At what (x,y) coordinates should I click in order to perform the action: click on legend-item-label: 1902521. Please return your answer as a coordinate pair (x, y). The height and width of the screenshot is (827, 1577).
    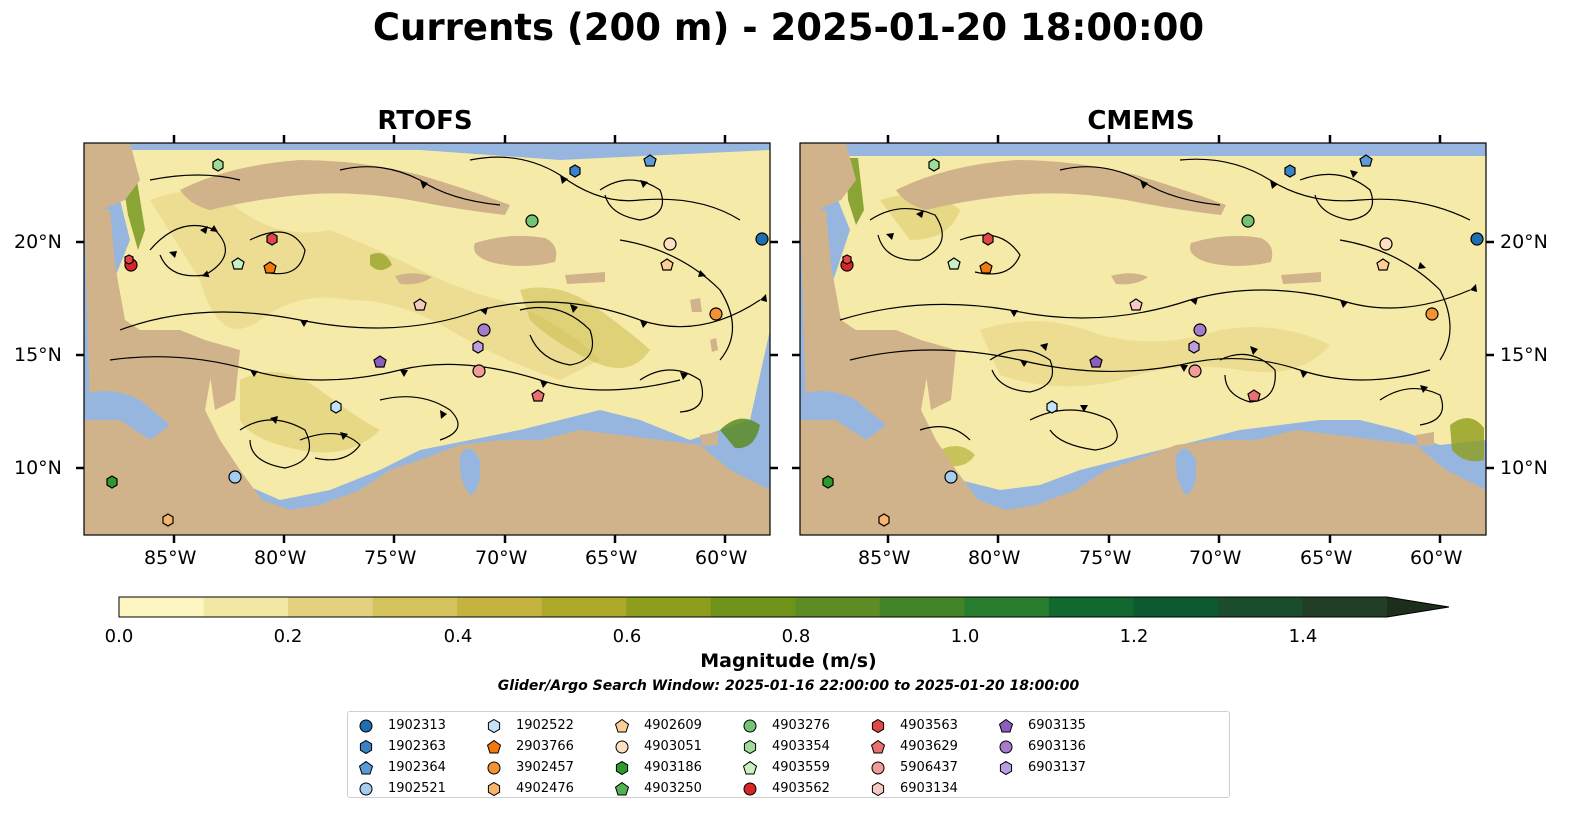
    Looking at the image, I should click on (417, 788).